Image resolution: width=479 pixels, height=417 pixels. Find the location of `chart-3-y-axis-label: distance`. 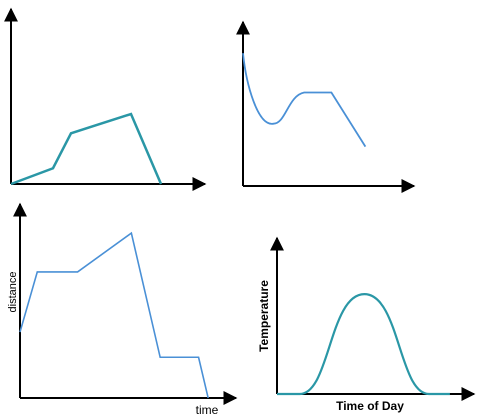

chart-3-y-axis-label: distance is located at coordinates (13, 292).